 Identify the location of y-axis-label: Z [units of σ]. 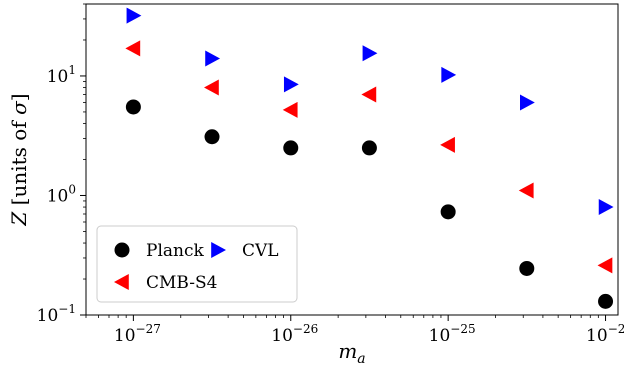
(19, 159).